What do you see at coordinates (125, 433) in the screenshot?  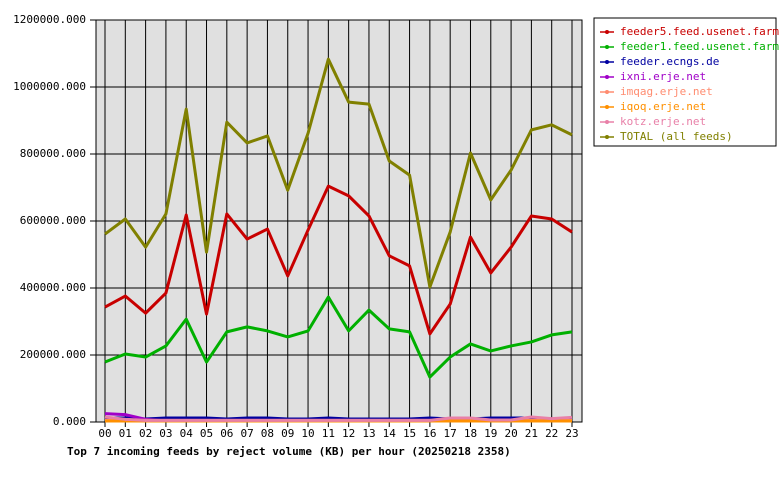 I see `x-tick-label: 01` at bounding box center [125, 433].